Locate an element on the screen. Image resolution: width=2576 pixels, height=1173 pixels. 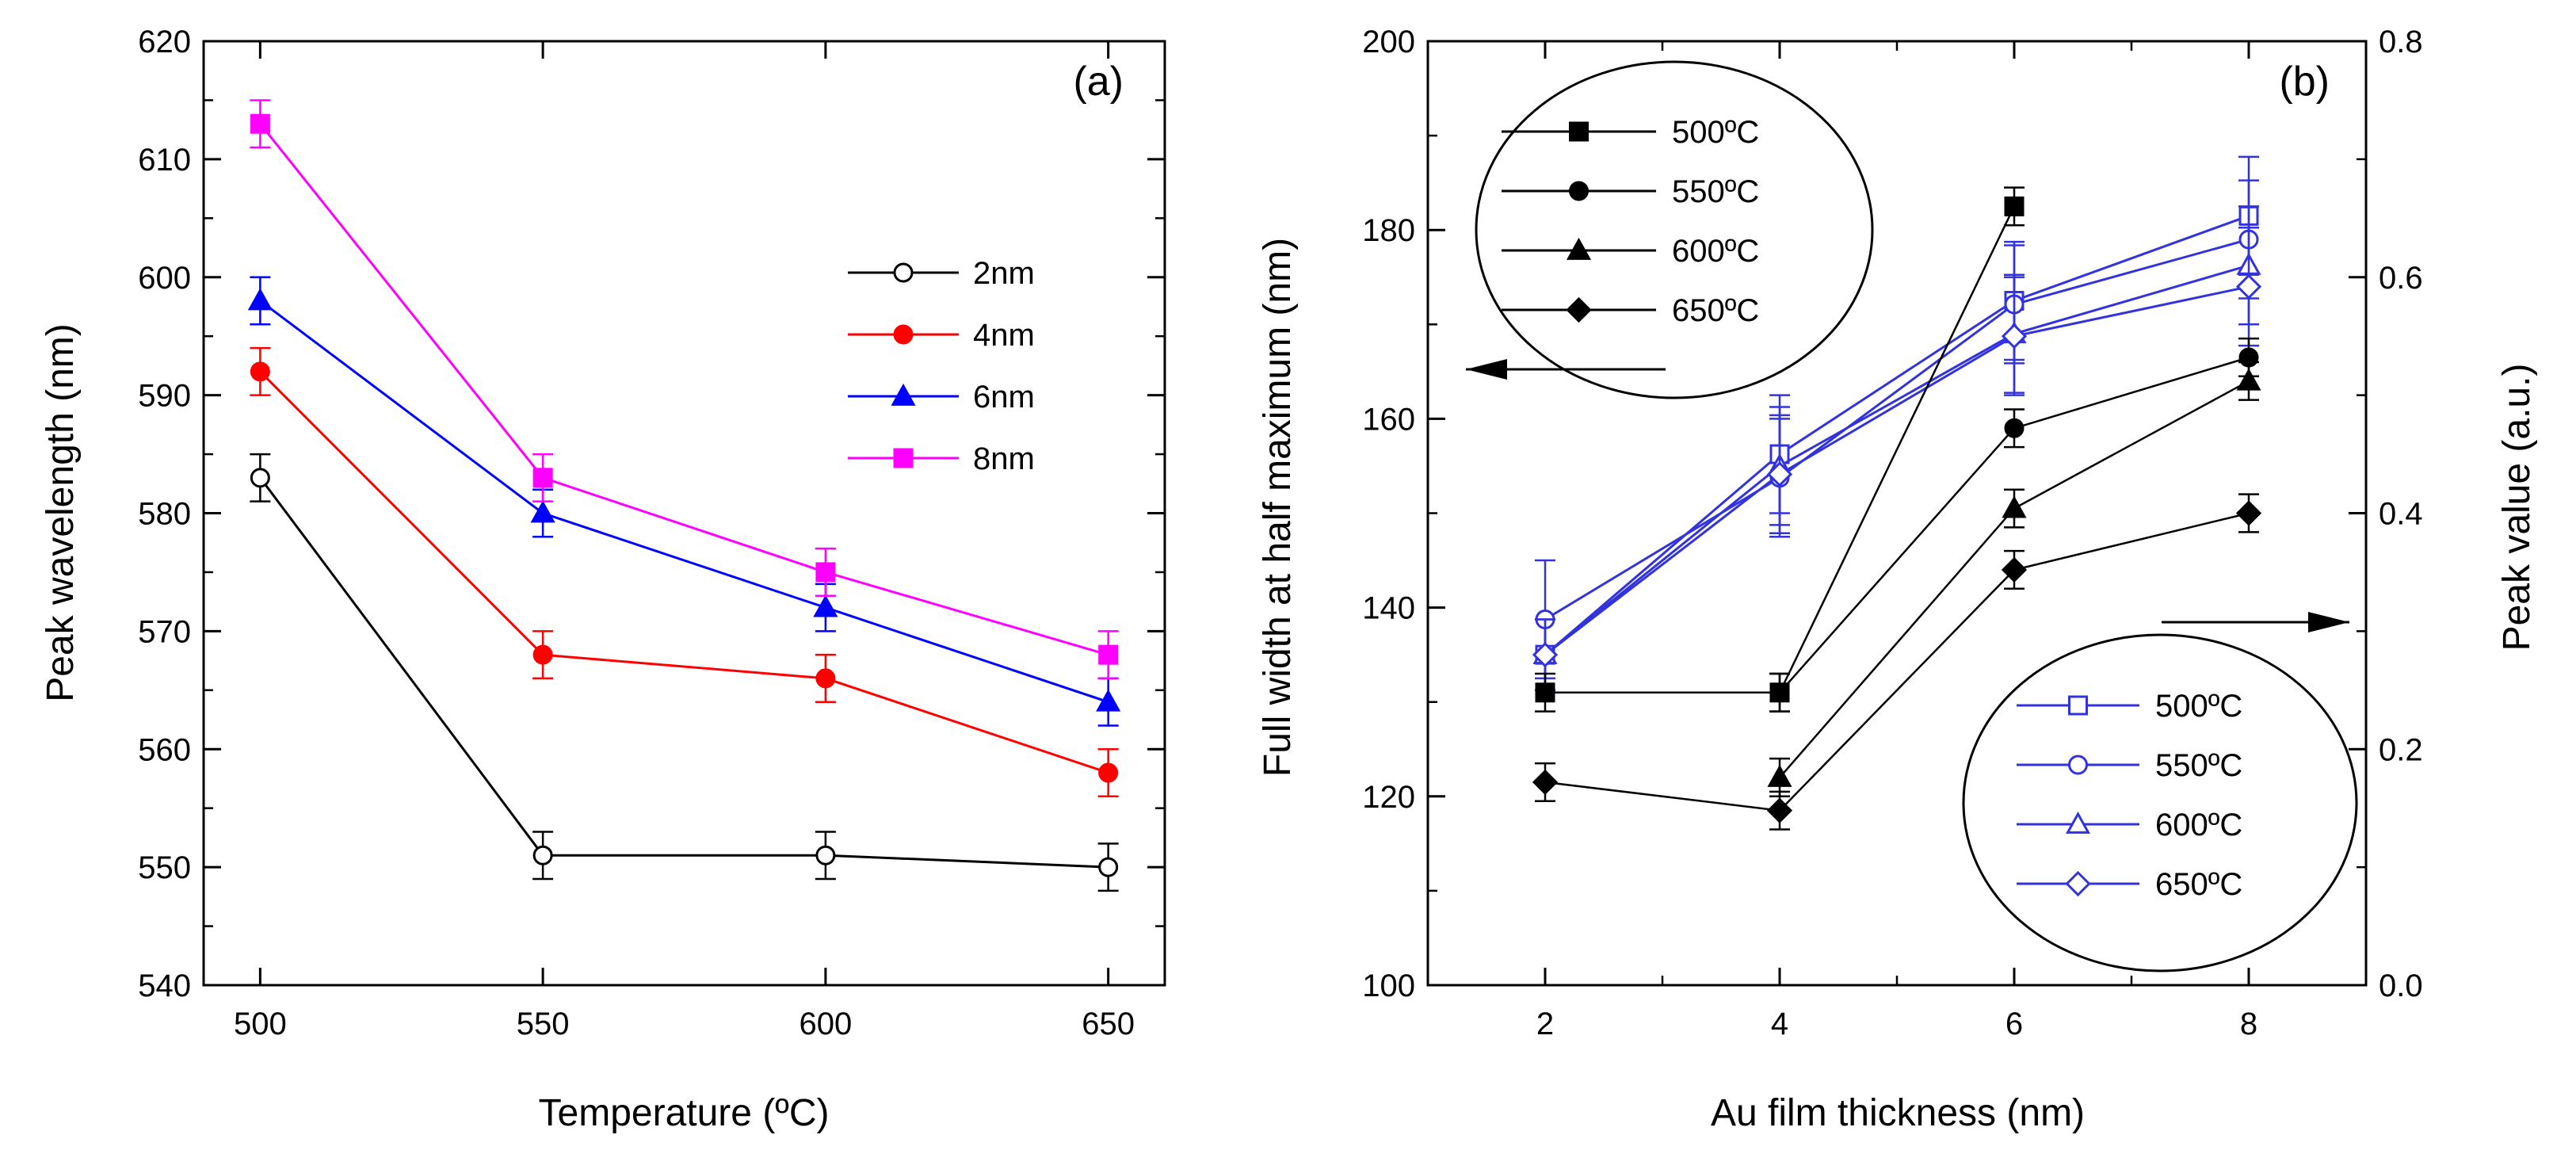
y-tick-label-620: 620 is located at coordinates (164, 42).